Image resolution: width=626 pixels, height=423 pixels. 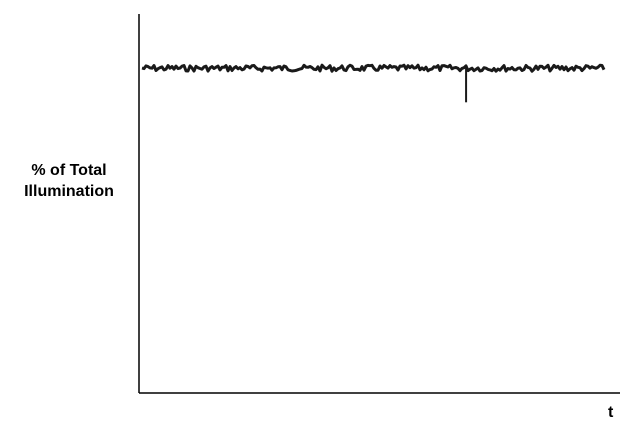 I want to click on series-line, so click(x=373, y=68).